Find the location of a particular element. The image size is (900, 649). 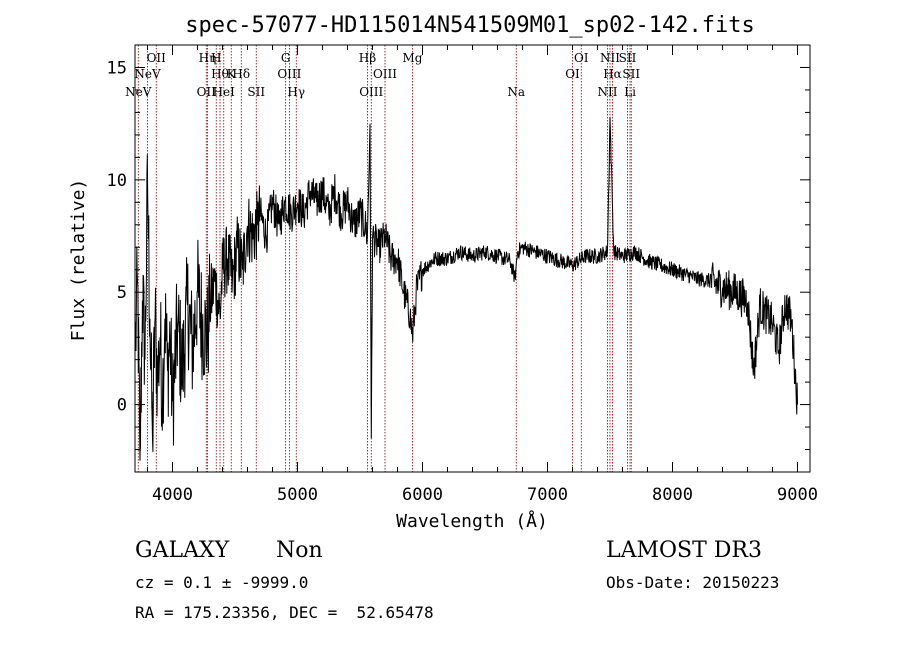

line-marker-label: H is located at coordinates (216, 58).